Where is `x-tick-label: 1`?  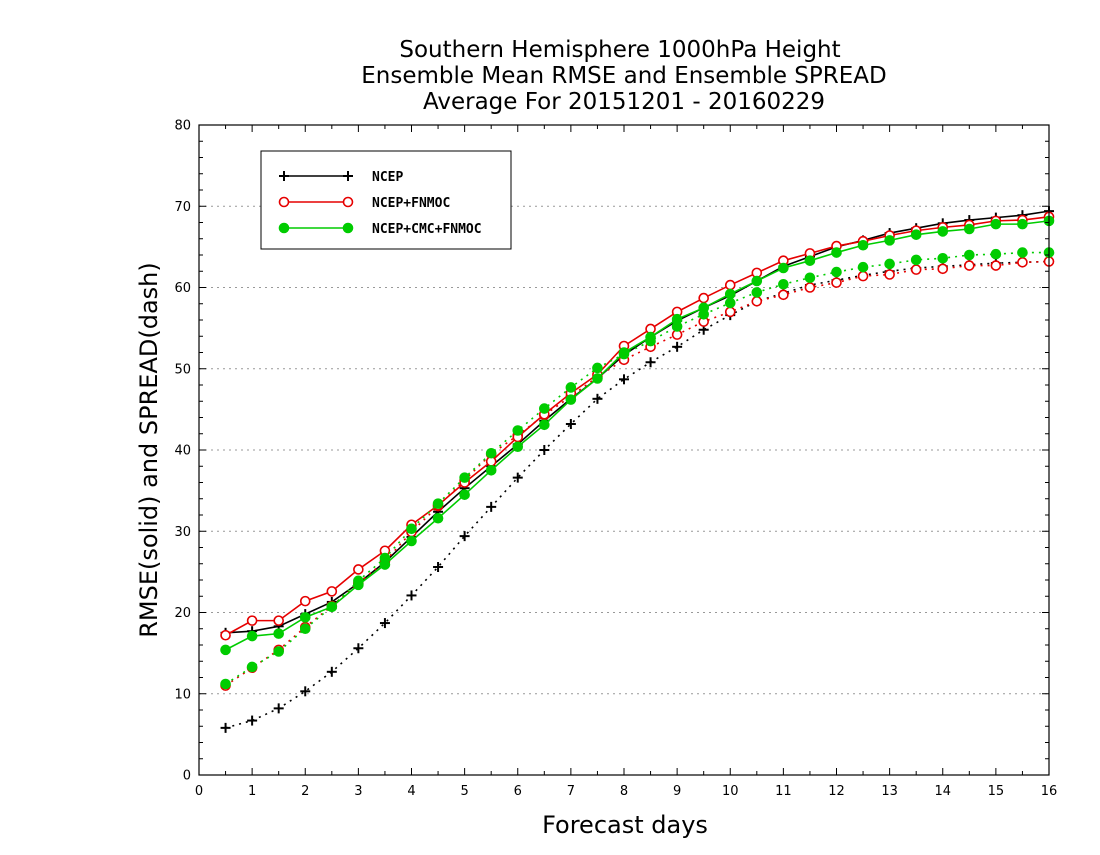
x-tick-label: 1 is located at coordinates (252, 791).